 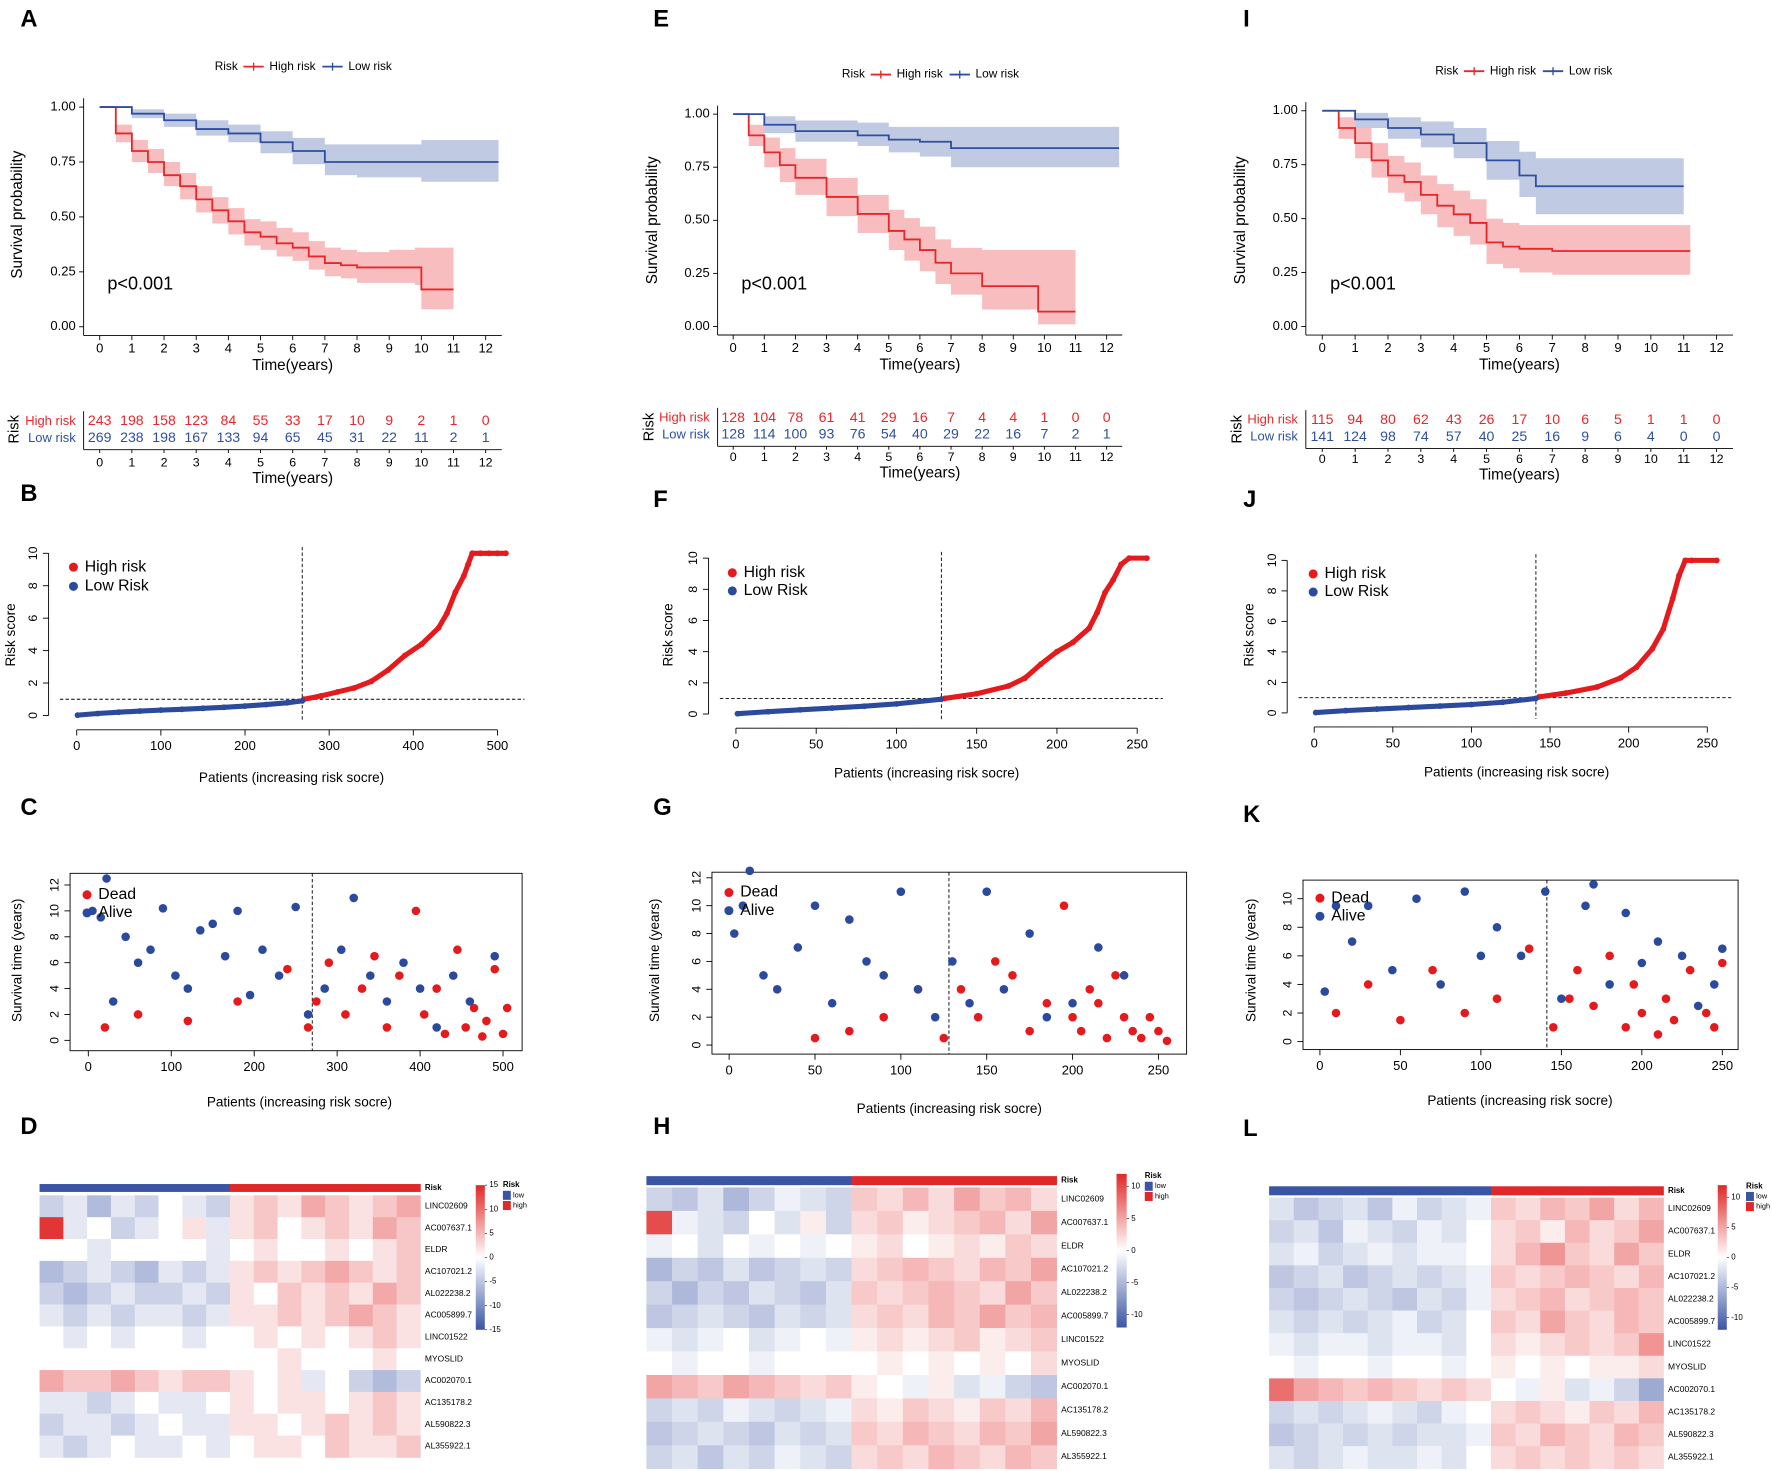 I want to click on legend-marker, so click(x=73, y=567).